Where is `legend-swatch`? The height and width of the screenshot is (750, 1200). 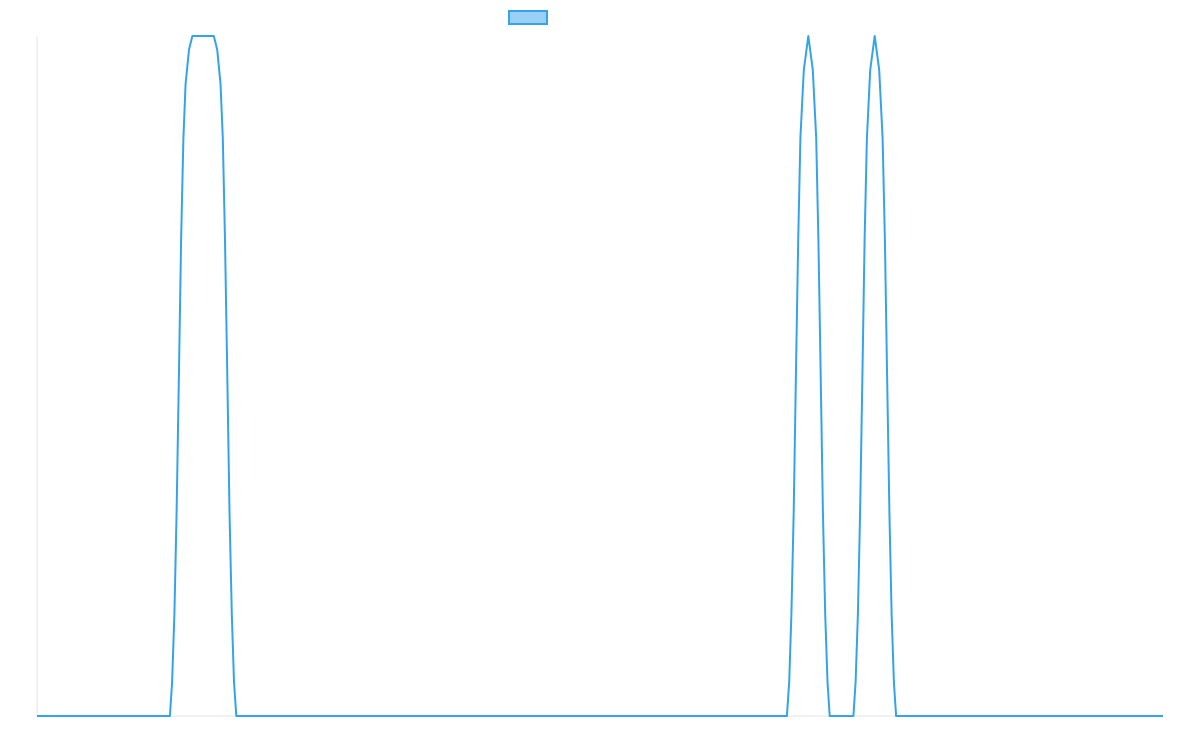 legend-swatch is located at coordinates (528, 17).